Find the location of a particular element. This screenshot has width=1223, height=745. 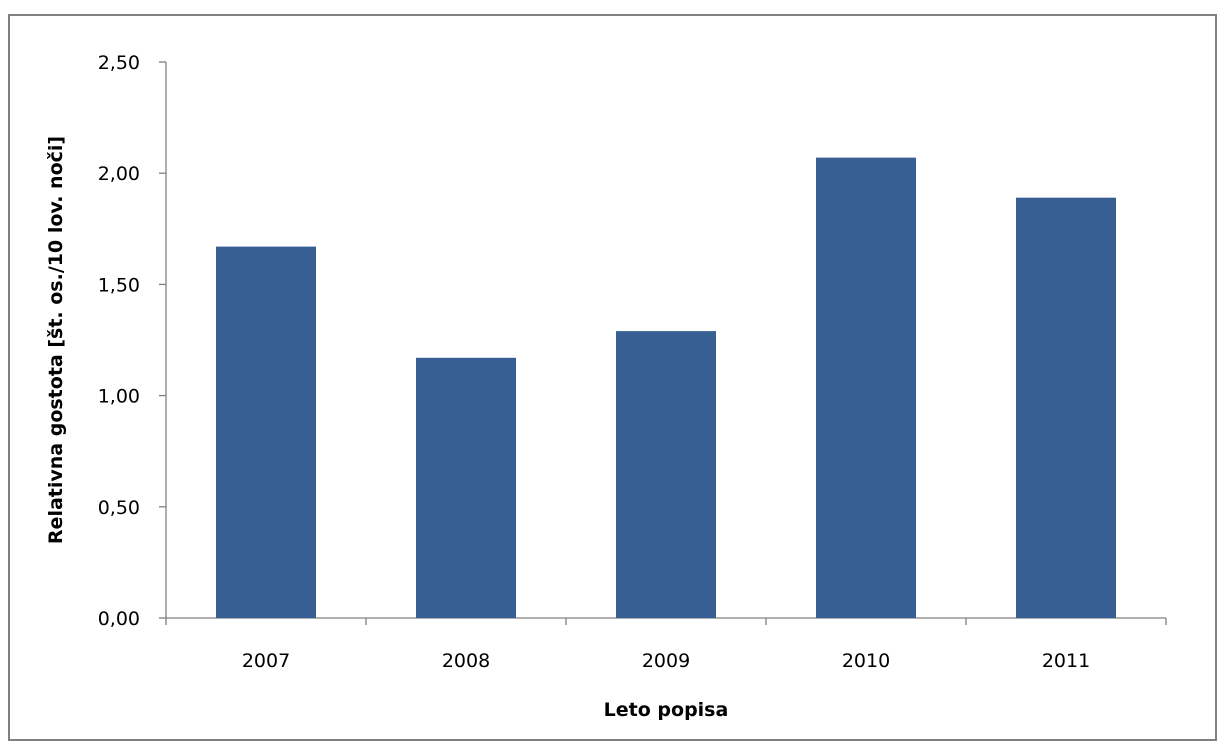

x-tick-labels: 2007 2008 2009 2010 2011 is located at coordinates (666, 661).